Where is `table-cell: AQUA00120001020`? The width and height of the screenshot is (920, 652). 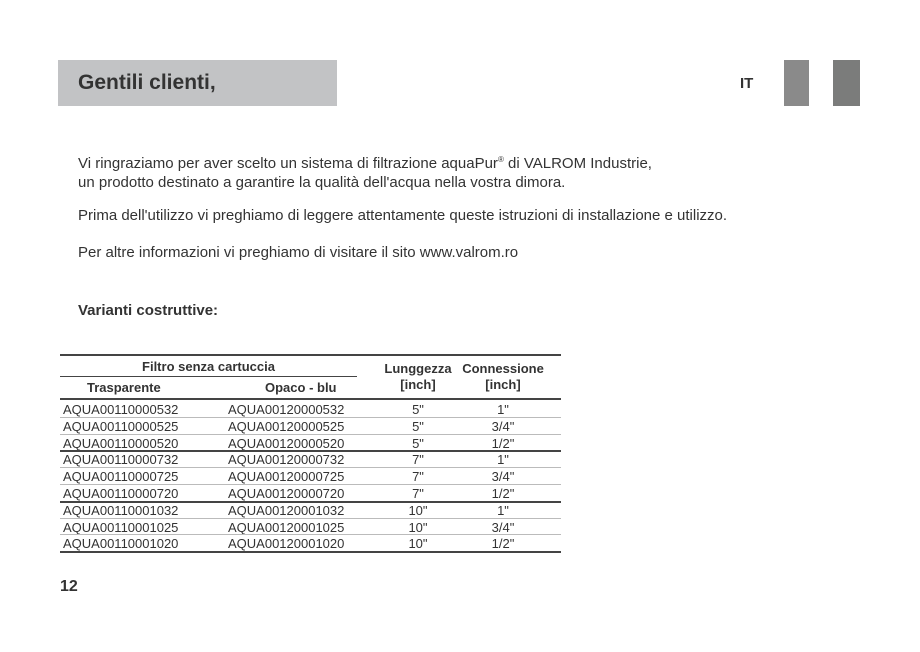 table-cell: AQUA00120001020 is located at coordinates (286, 544).